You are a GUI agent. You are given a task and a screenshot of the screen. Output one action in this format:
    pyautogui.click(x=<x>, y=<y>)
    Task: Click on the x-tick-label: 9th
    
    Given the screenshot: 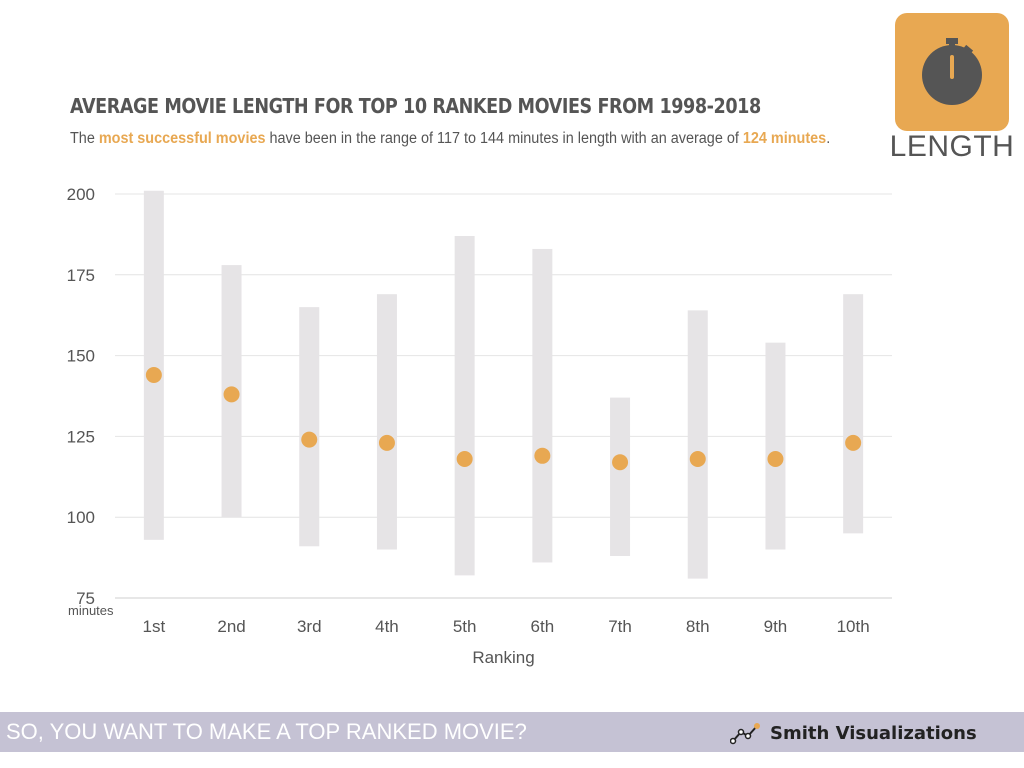 What is the action you would take?
    pyautogui.click(x=776, y=626)
    